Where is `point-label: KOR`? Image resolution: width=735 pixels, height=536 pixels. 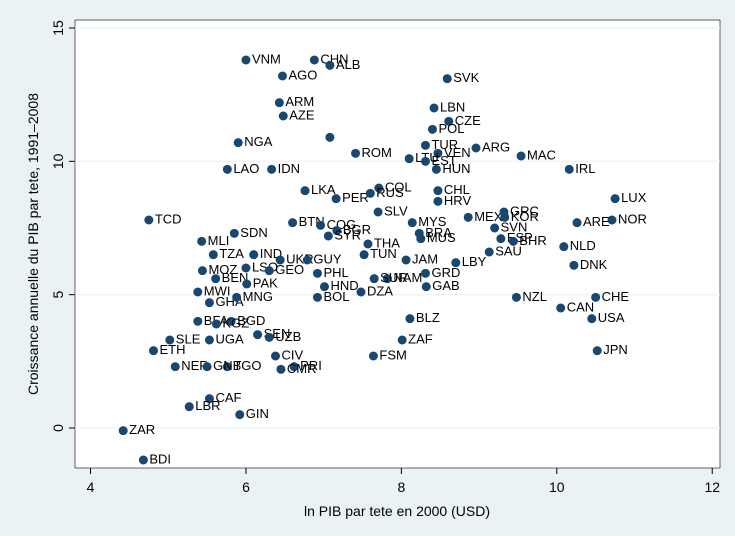
point-label: KOR is located at coordinates (525, 216).